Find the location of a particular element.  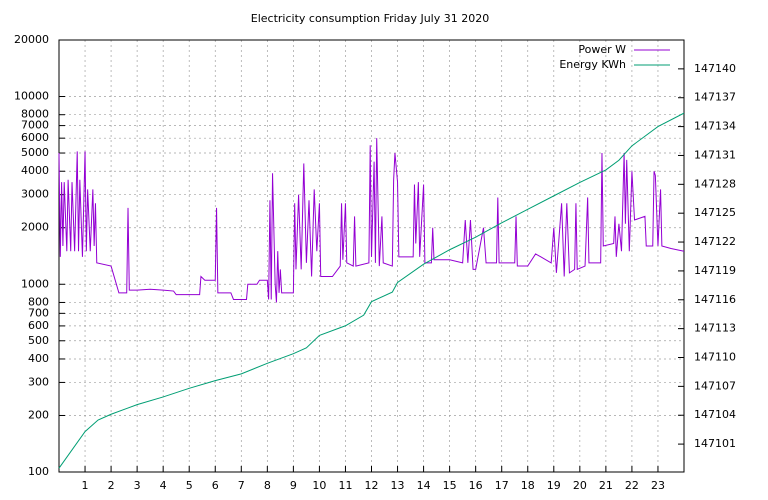

x-tick-label: 21 is located at coordinates (606, 485).